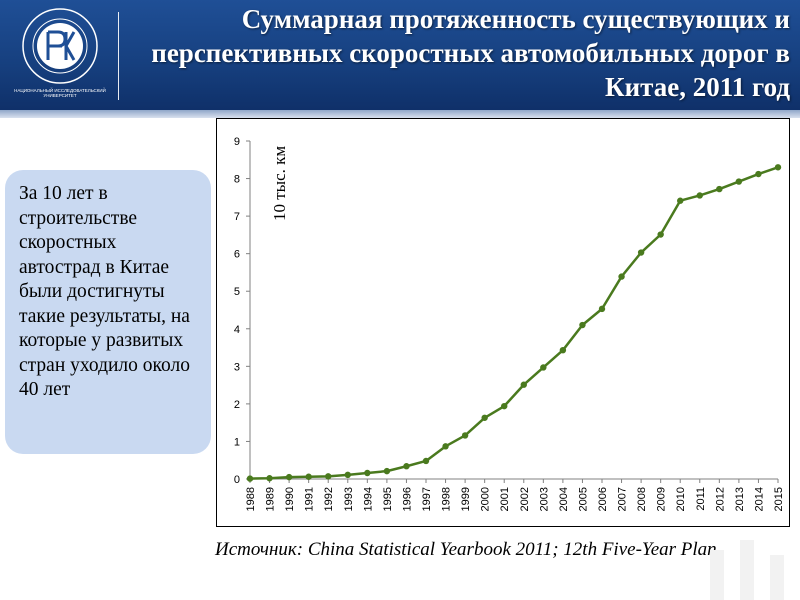 The image size is (800, 600). Describe the element at coordinates (779, 499) in the screenshot. I see `x-tick-label: 2015` at that location.